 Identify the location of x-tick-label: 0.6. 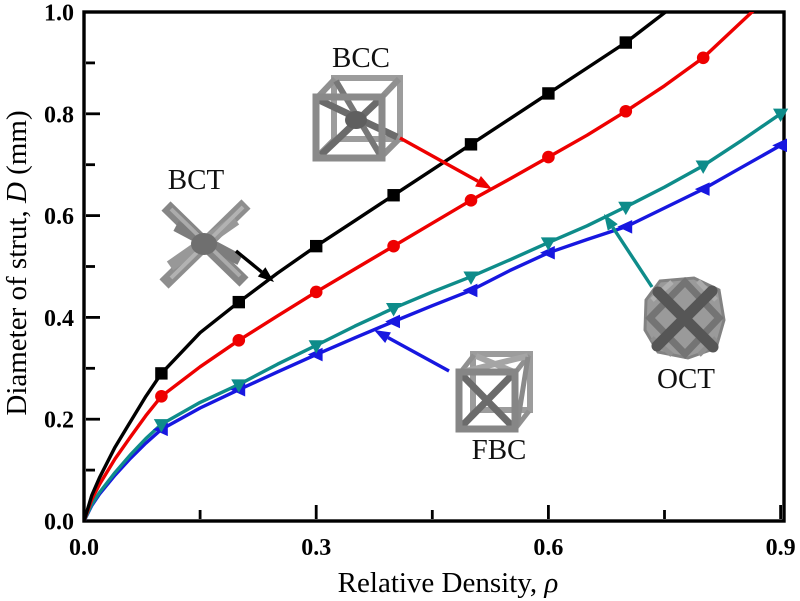
(548, 548).